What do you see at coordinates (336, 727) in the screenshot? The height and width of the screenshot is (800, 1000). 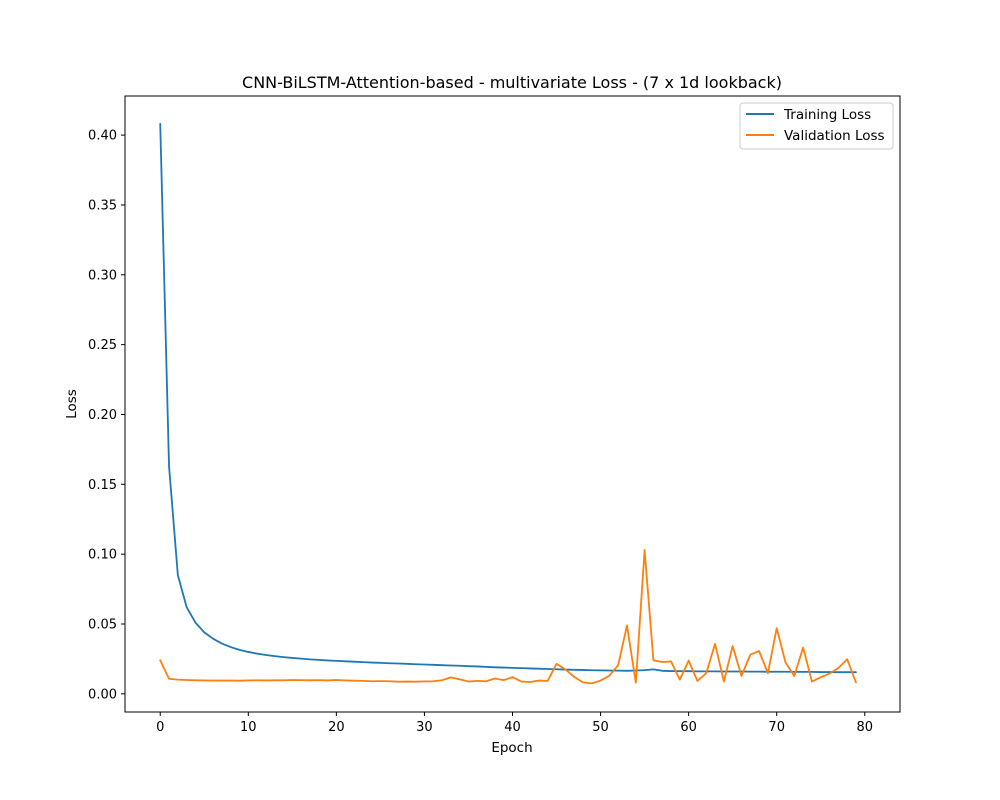 I see `x-tick-label: 20` at bounding box center [336, 727].